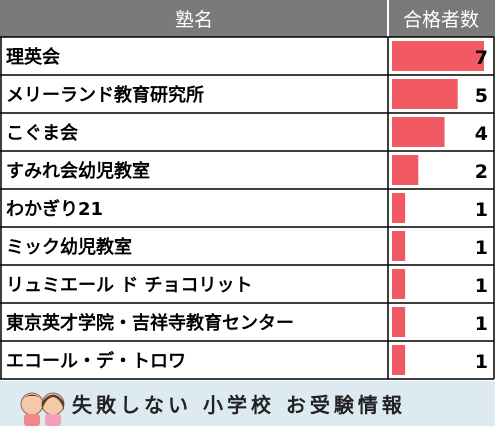 This screenshot has height=426, width=495. Describe the element at coordinates (194, 20) in the screenshot. I see `column-header-name: 塾名` at that location.